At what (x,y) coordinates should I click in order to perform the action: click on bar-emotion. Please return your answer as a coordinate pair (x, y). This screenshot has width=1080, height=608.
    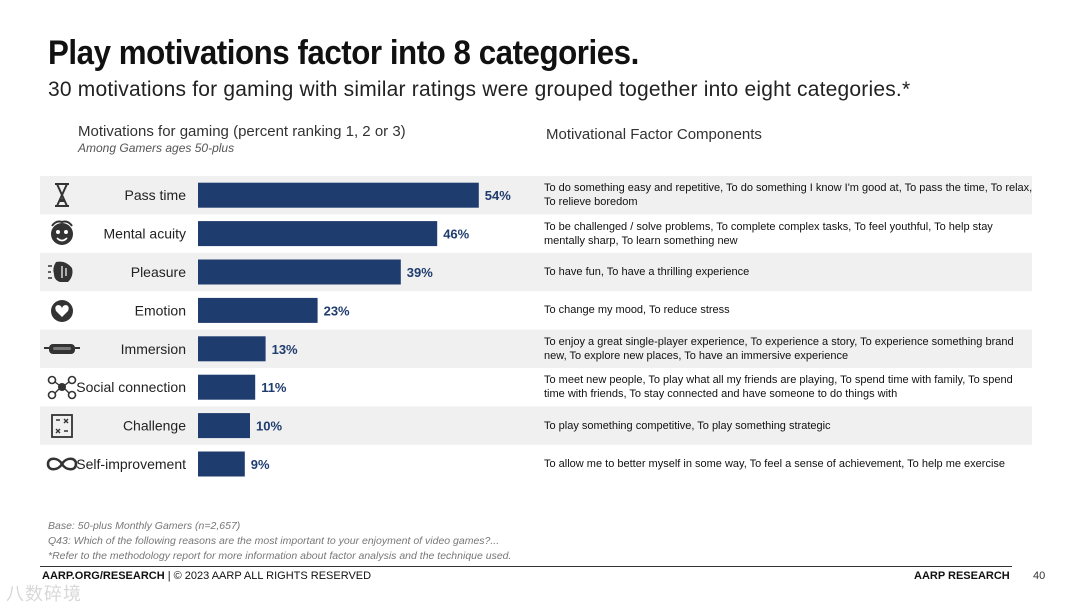
    Looking at the image, I should click on (258, 310).